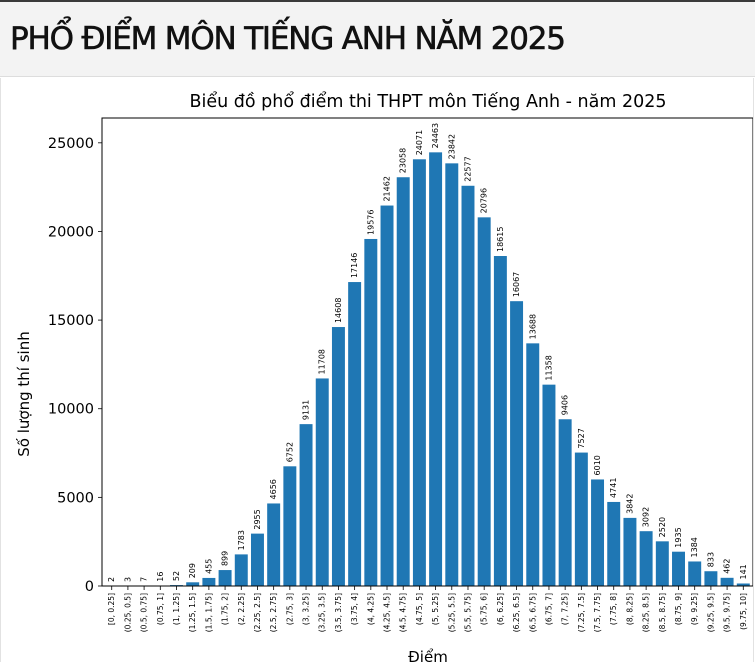  Describe the element at coordinates (467, 612) in the screenshot. I see `x-tick-label: (5.5, 5.75]` at that location.